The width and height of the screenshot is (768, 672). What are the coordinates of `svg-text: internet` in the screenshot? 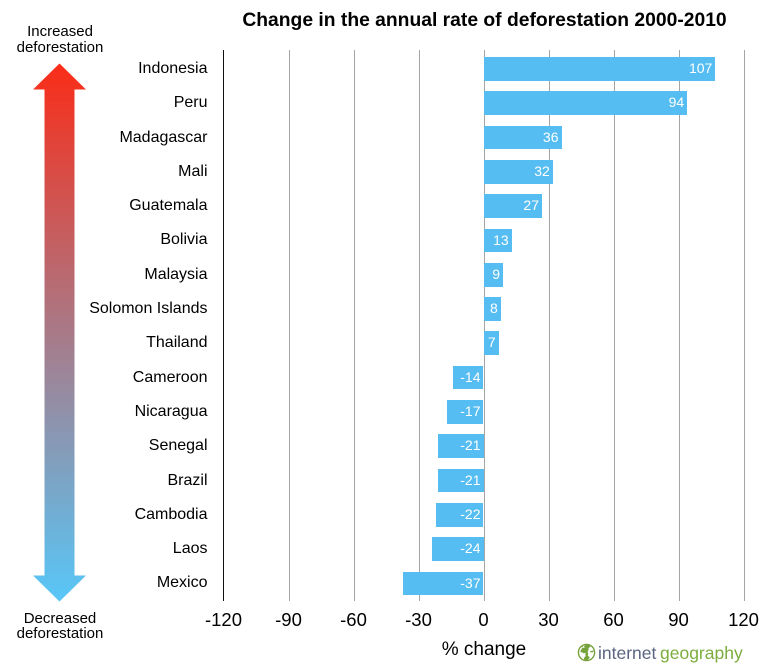 It's located at (627, 653).